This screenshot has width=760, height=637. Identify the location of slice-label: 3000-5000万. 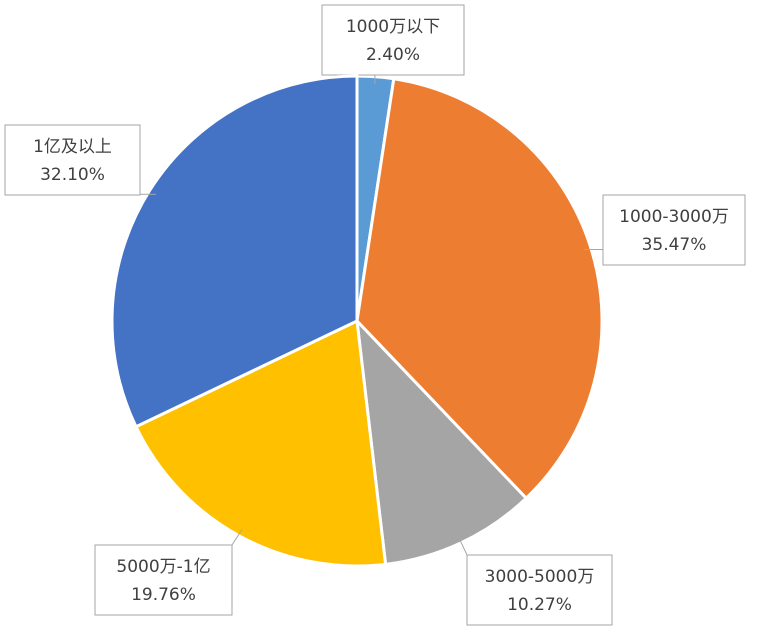
(540, 577).